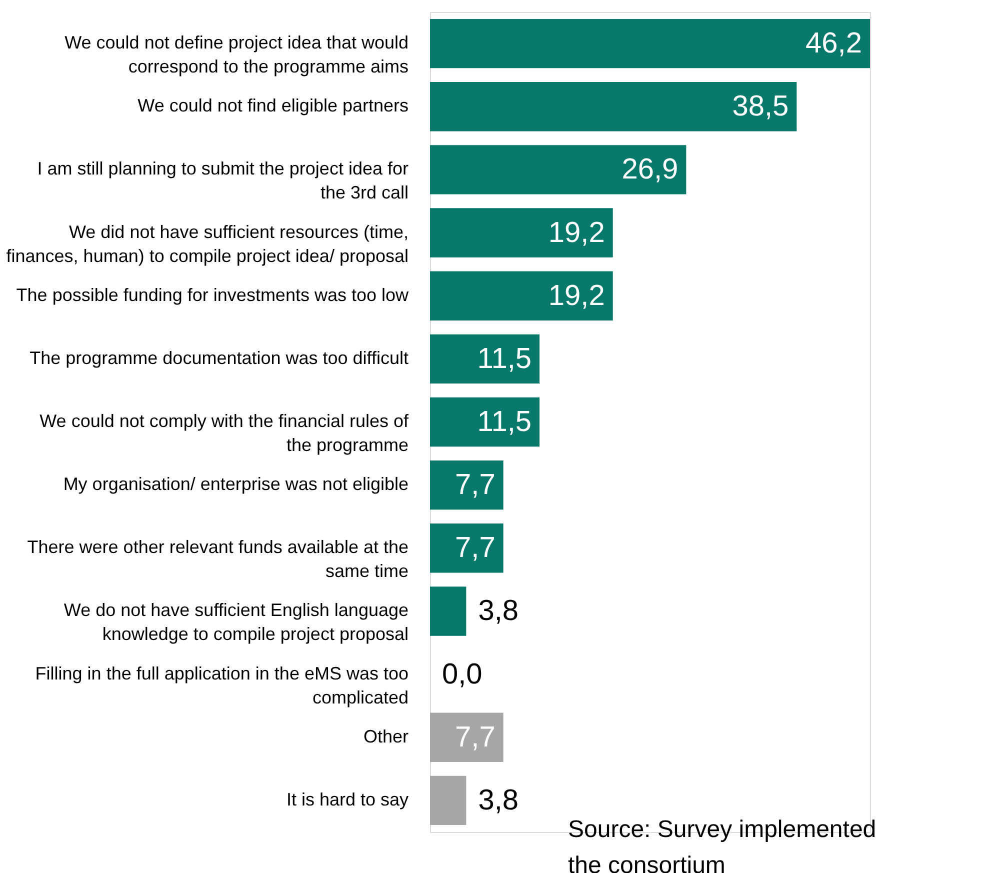 This screenshot has height=873, width=994. What do you see at coordinates (221, 685) in the screenshot?
I see `y-tick-label: Filling in the full application in the eMS was too complicated` at bounding box center [221, 685].